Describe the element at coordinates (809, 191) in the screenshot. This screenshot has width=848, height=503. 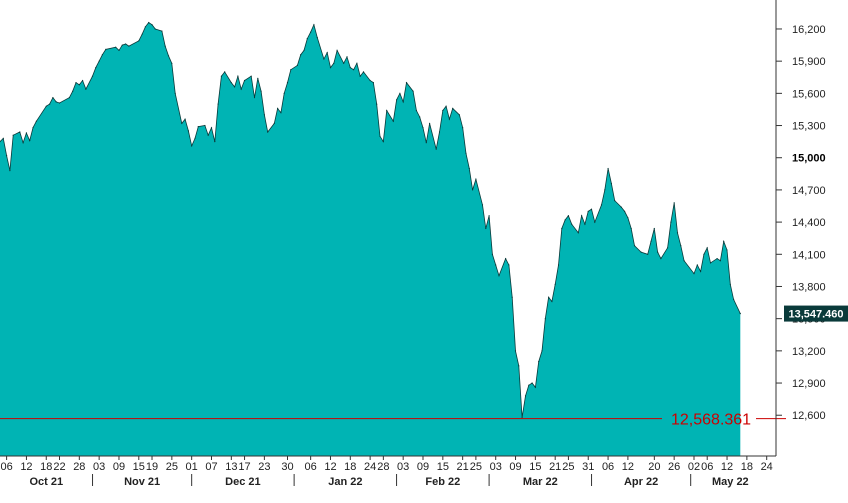
I see `y-tick-label: 14,700` at that location.